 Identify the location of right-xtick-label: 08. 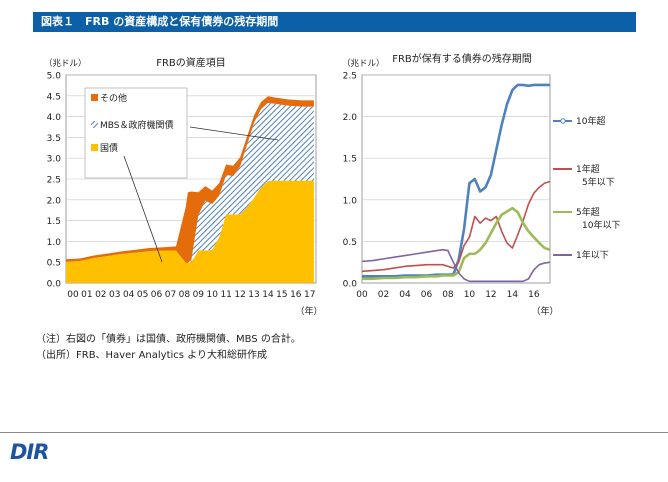
(448, 295).